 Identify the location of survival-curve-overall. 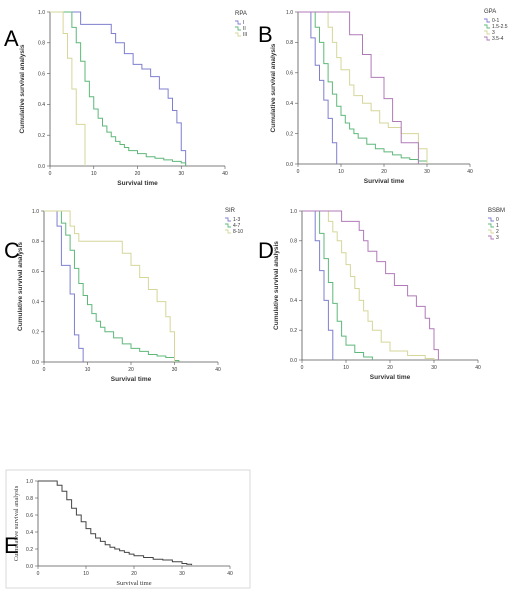
(115, 523).